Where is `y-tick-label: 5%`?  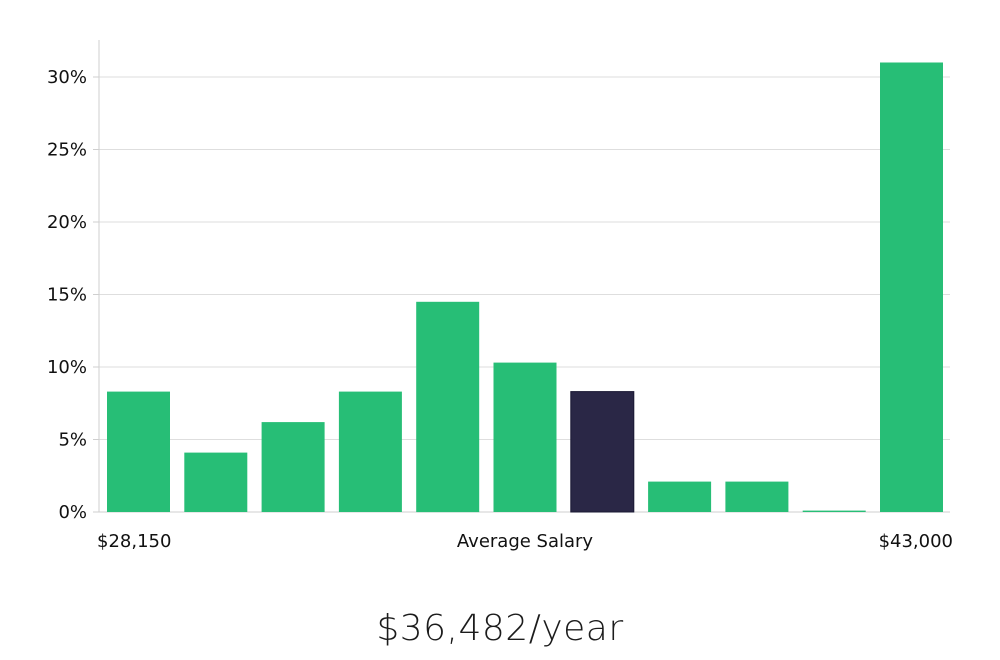
y-tick-label: 5% is located at coordinates (72, 440).